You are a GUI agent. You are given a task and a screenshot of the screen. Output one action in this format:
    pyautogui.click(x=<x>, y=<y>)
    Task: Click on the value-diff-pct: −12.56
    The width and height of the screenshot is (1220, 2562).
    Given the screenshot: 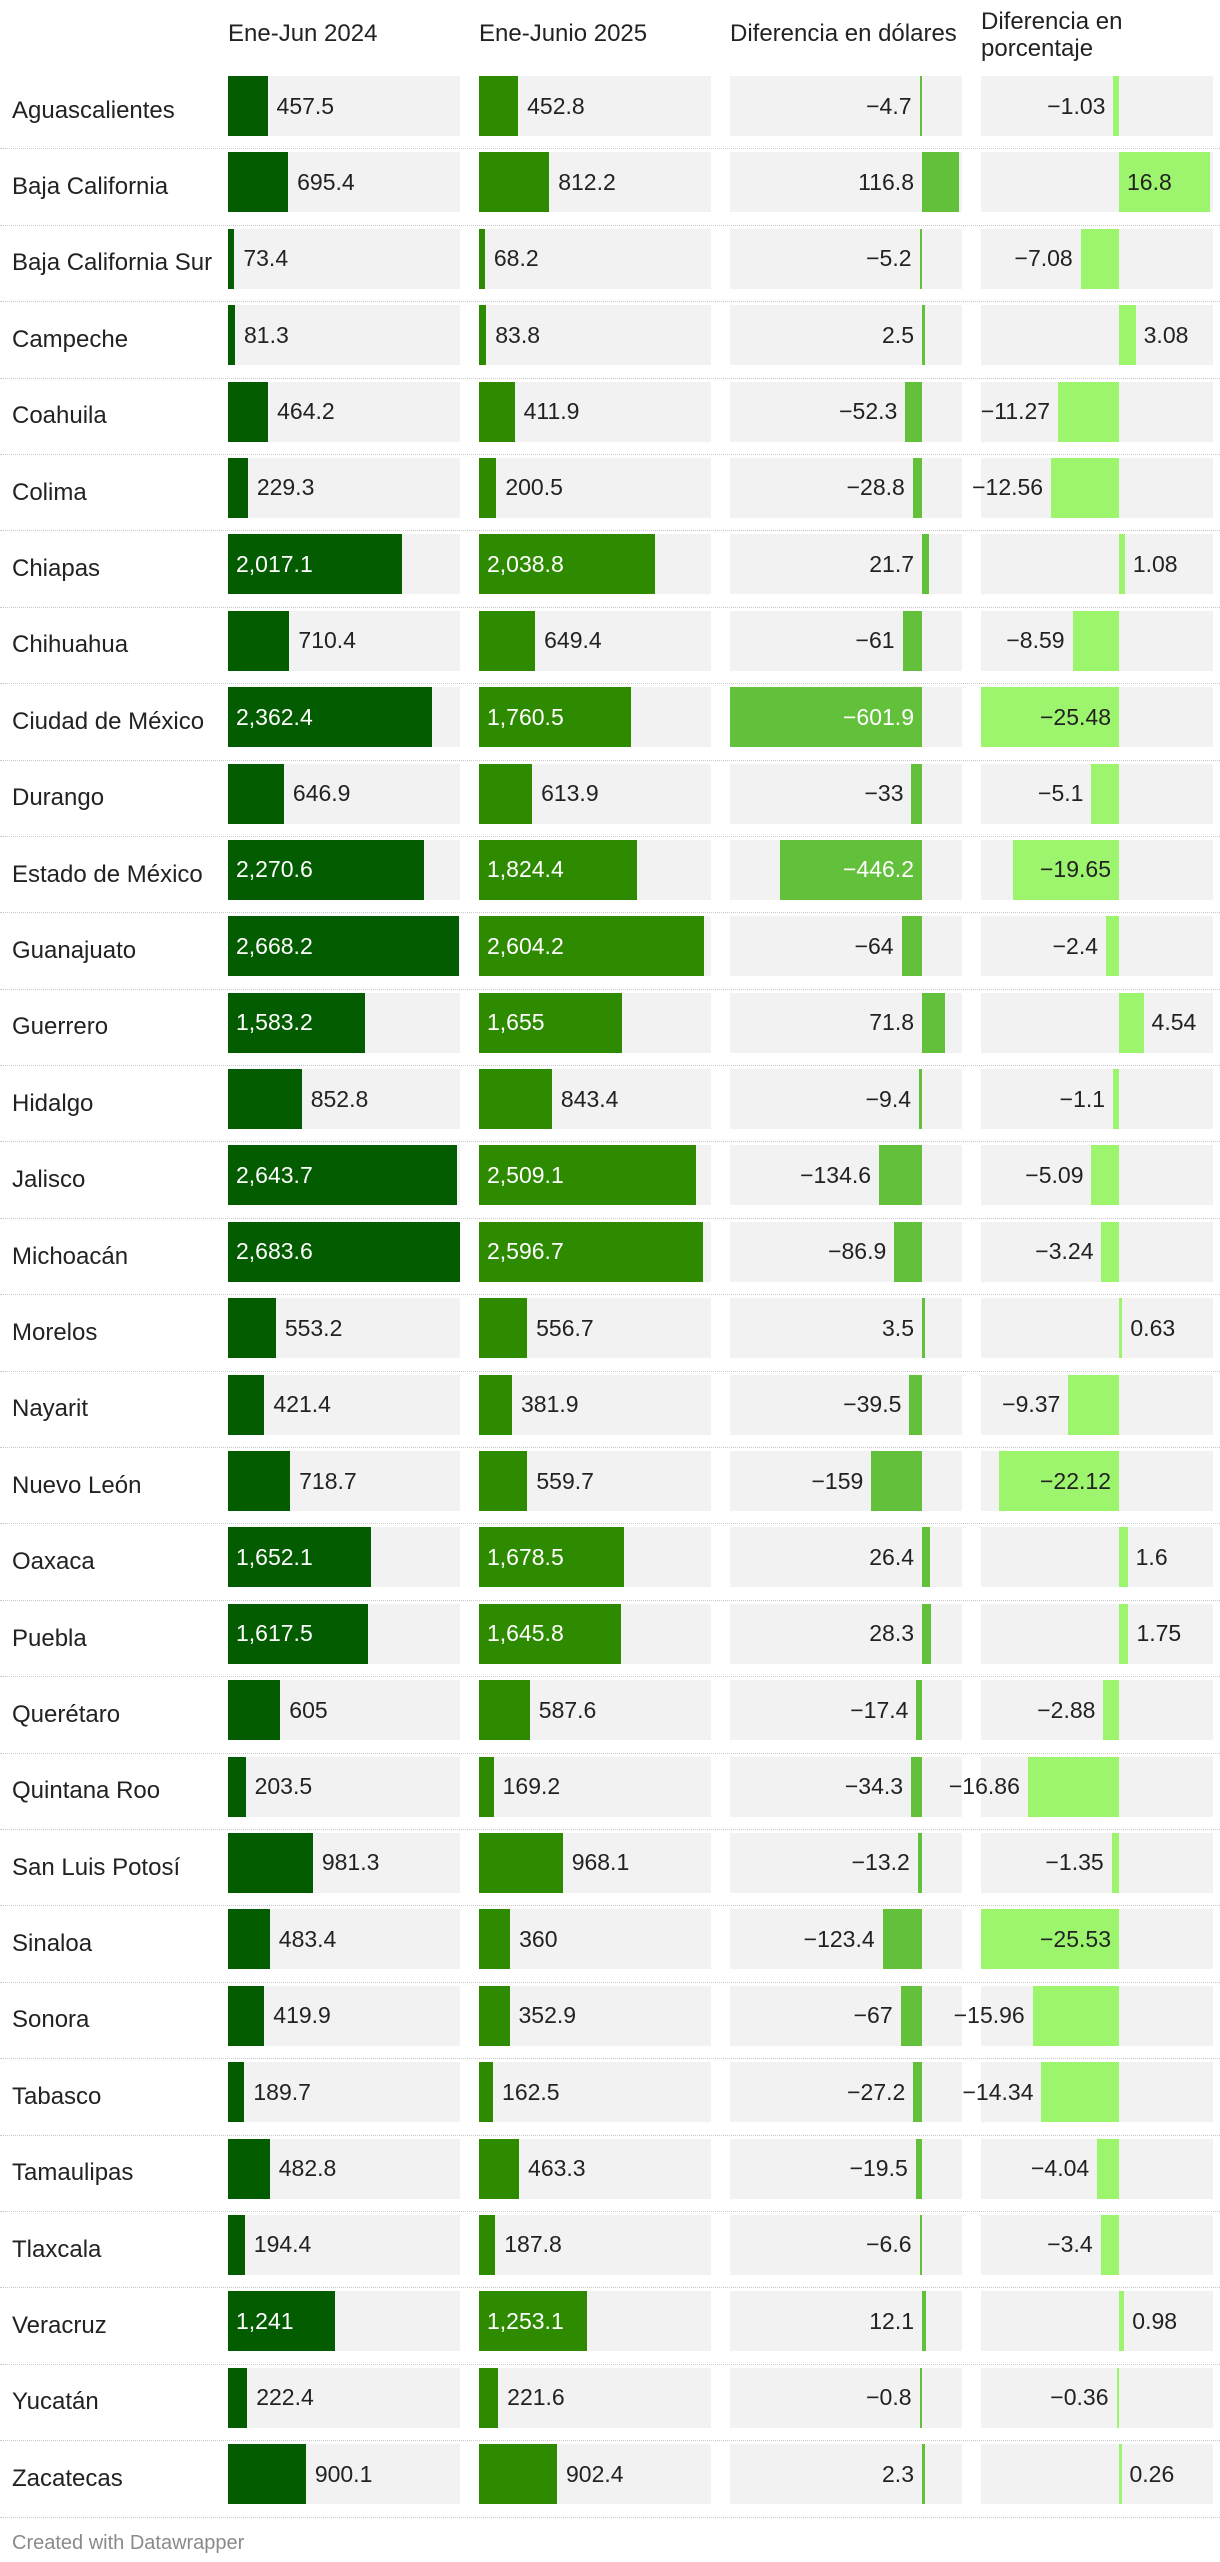 What is the action you would take?
    pyautogui.click(x=1008, y=487)
    